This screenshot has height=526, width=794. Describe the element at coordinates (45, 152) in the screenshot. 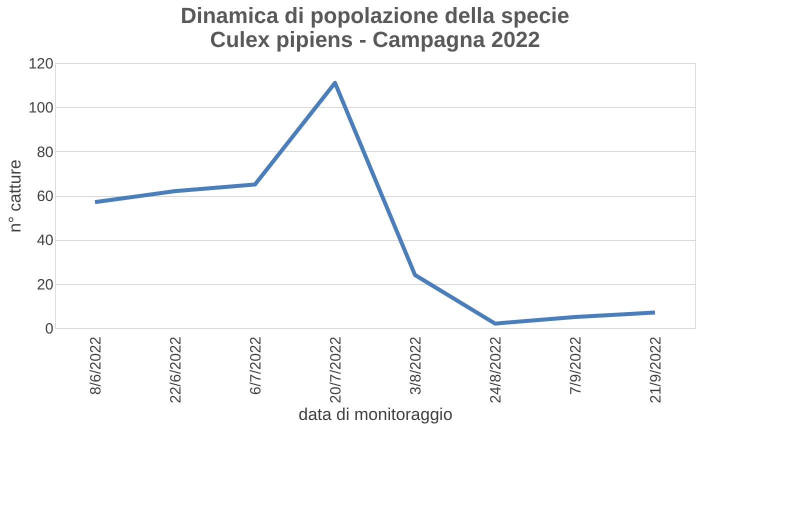

I see `y-tick-label: 80` at that location.